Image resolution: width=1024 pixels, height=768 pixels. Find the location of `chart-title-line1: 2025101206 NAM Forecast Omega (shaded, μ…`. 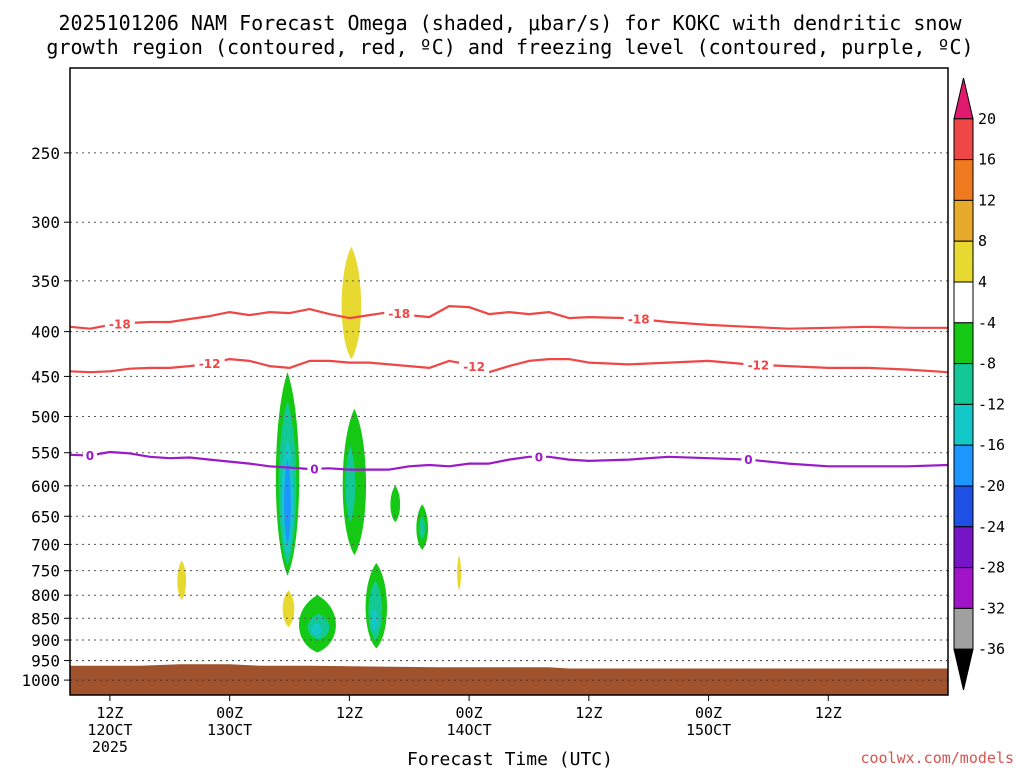

chart-title-line1: 2025101206 NAM Forecast Omega (shaded, μ… is located at coordinates (510, 23).